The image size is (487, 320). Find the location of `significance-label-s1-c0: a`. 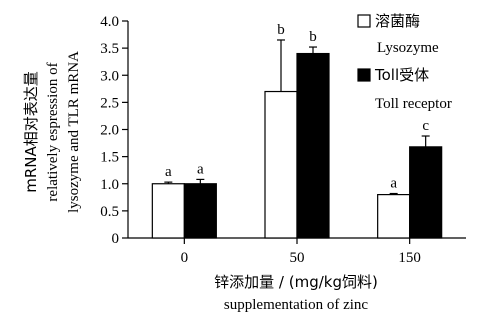

significance-label-s1-c0: a is located at coordinates (200, 169).